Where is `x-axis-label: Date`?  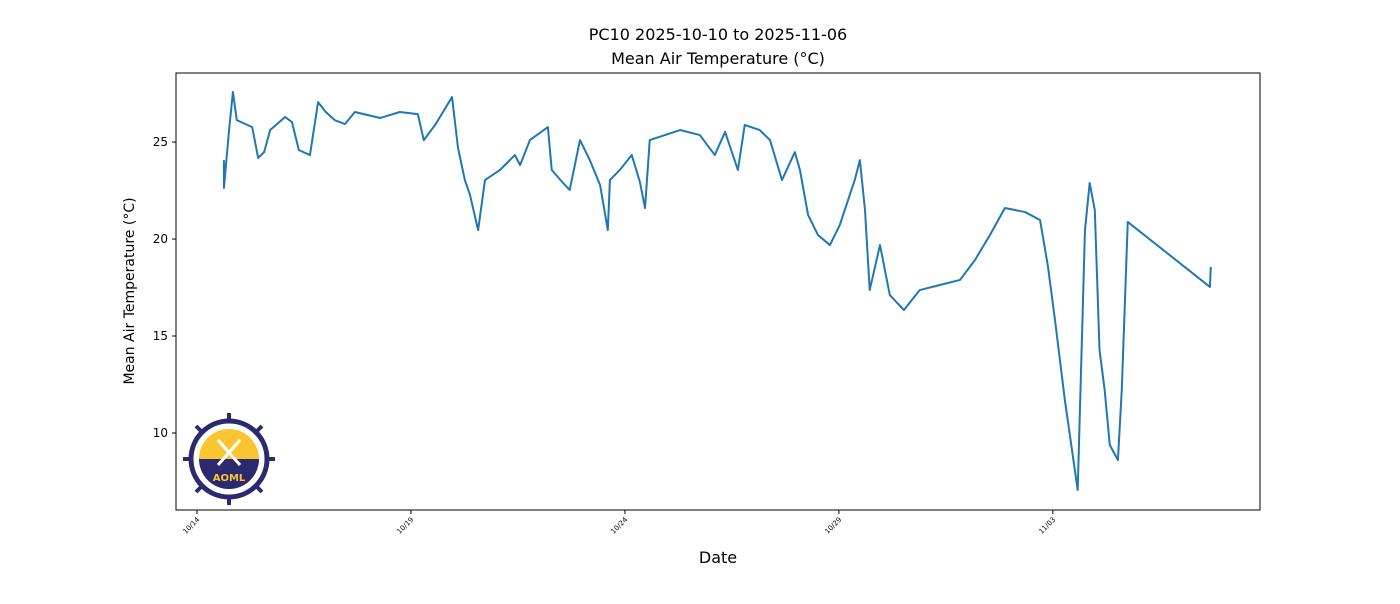 x-axis-label: Date is located at coordinates (718, 557).